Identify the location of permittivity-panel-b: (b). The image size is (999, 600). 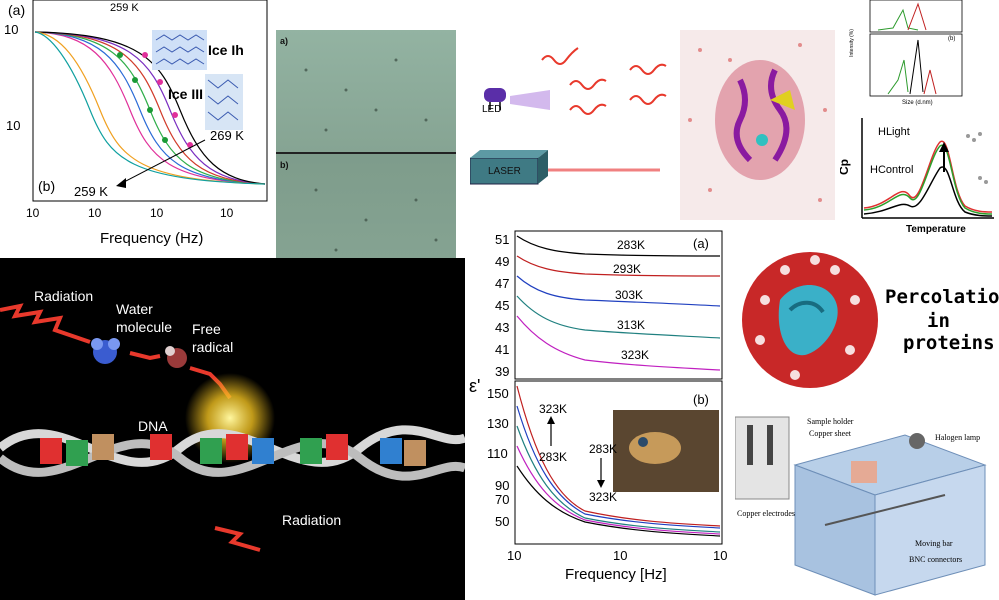
(701, 399).